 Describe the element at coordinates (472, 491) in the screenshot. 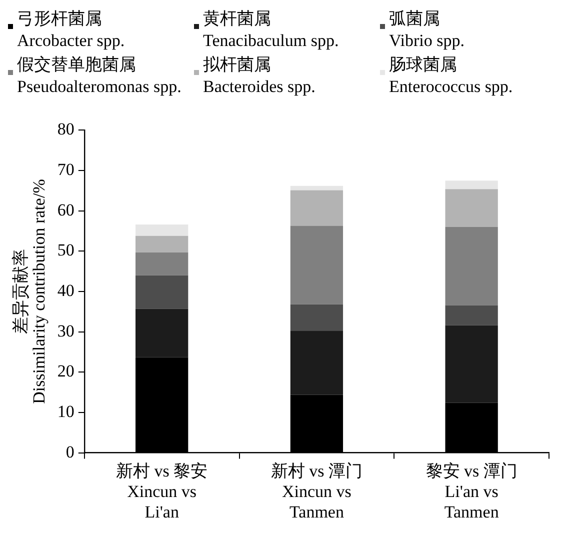

I see `x-tick-label: 黎安 vs 潭门 Li'an vs Tanmen` at that location.